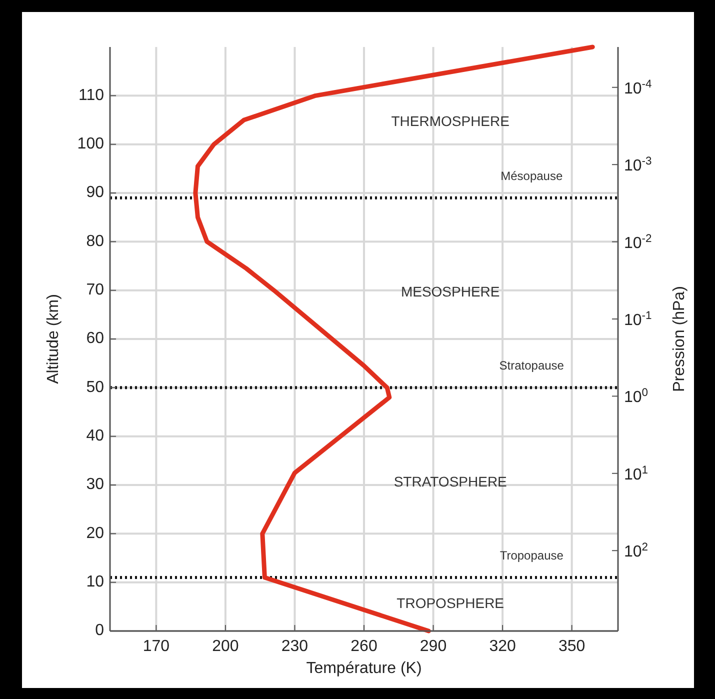 The height and width of the screenshot is (699, 715). What do you see at coordinates (95, 485) in the screenshot?
I see `y-tick-label: 30` at bounding box center [95, 485].